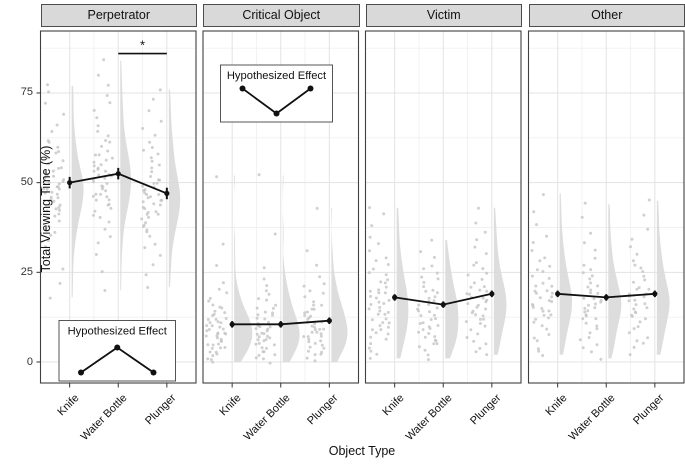 Image resolution: width=685 pixels, height=465 pixels. I want to click on facet-strip-critical-object: Critical Object, so click(281, 15).